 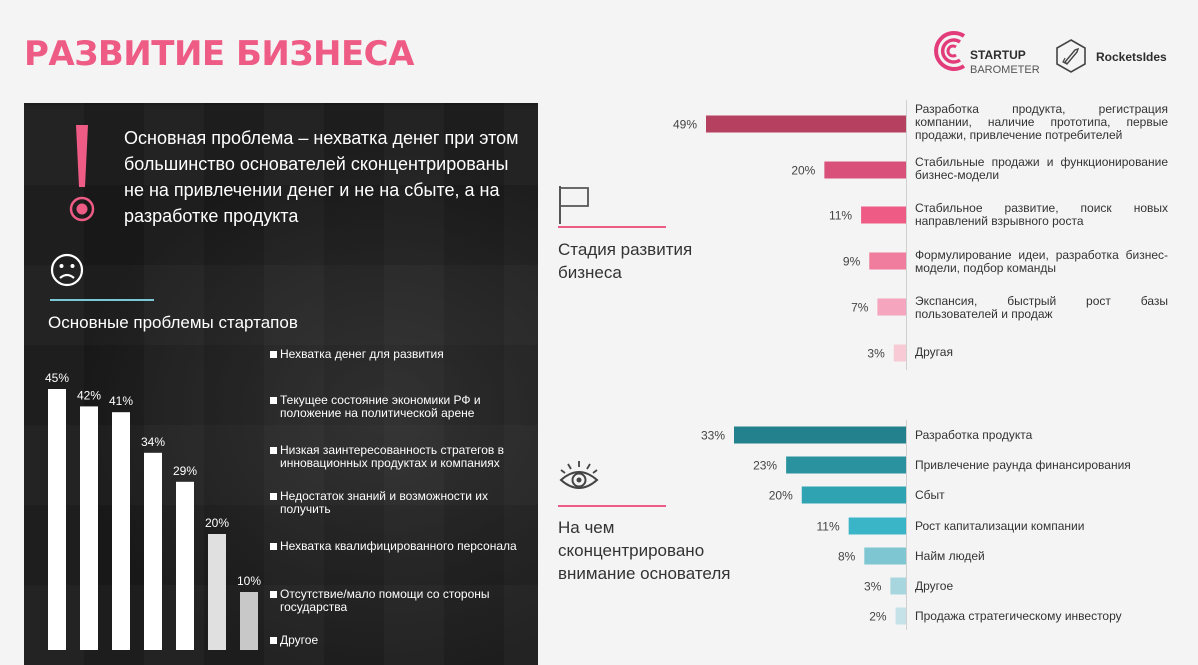 I want to click on problem-legend-text-1: Нехватка денег для развития, so click(x=362, y=354).